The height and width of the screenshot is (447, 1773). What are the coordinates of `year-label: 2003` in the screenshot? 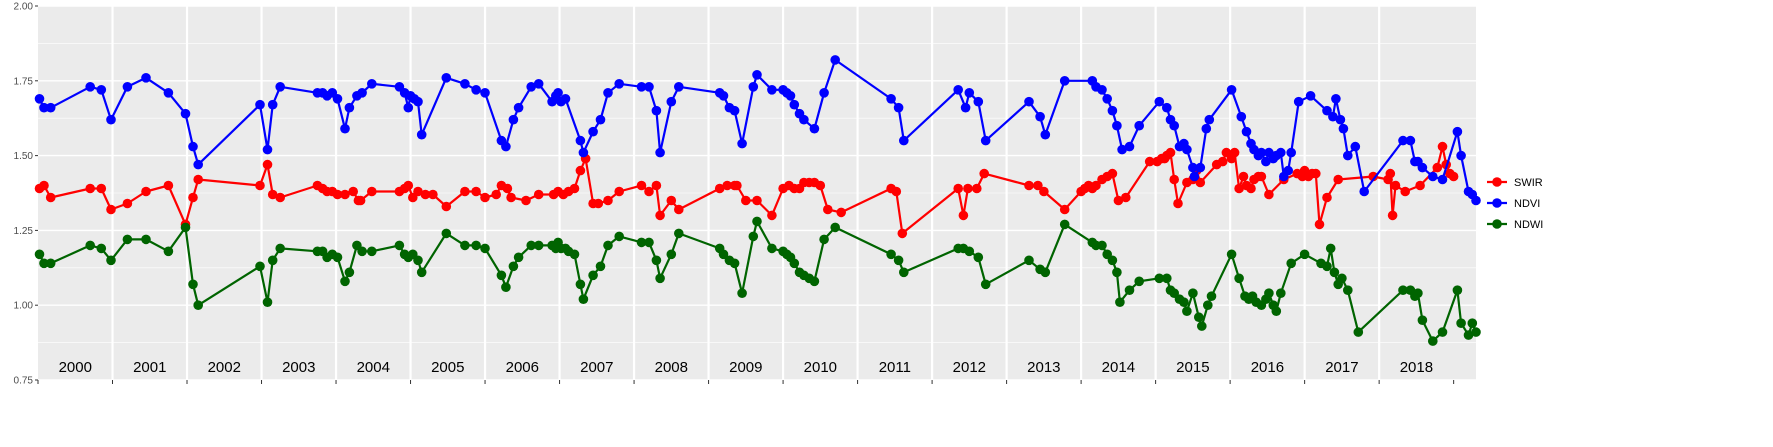 It's located at (298, 367).